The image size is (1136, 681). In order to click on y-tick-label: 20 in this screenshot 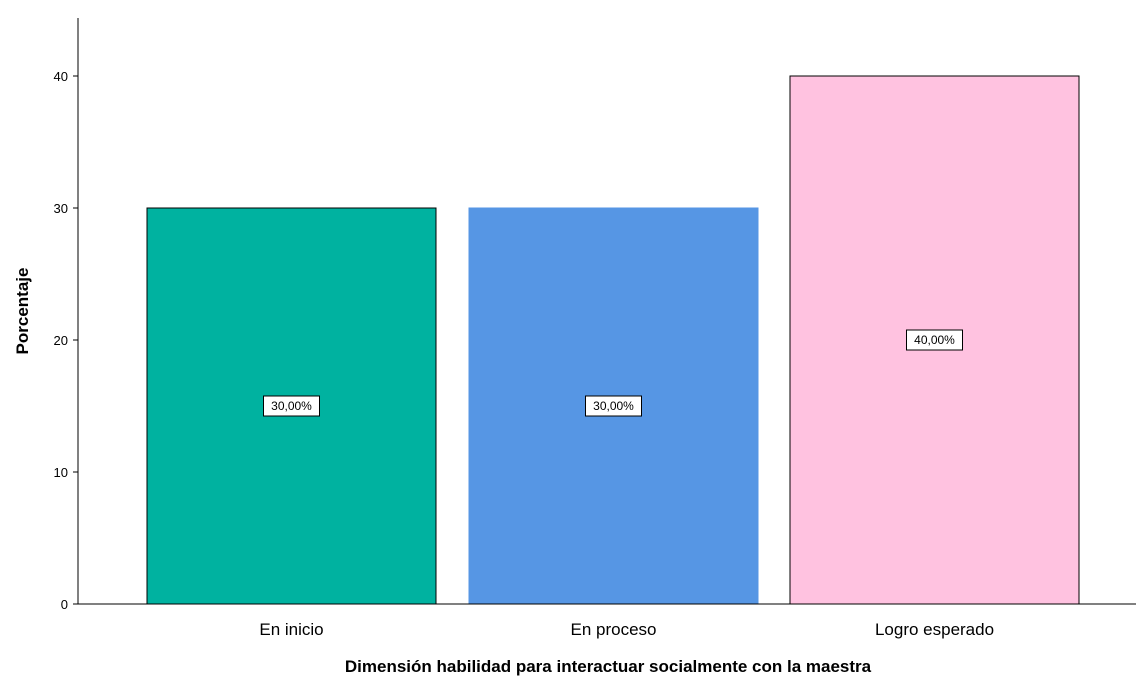, I will do `click(61, 340)`.